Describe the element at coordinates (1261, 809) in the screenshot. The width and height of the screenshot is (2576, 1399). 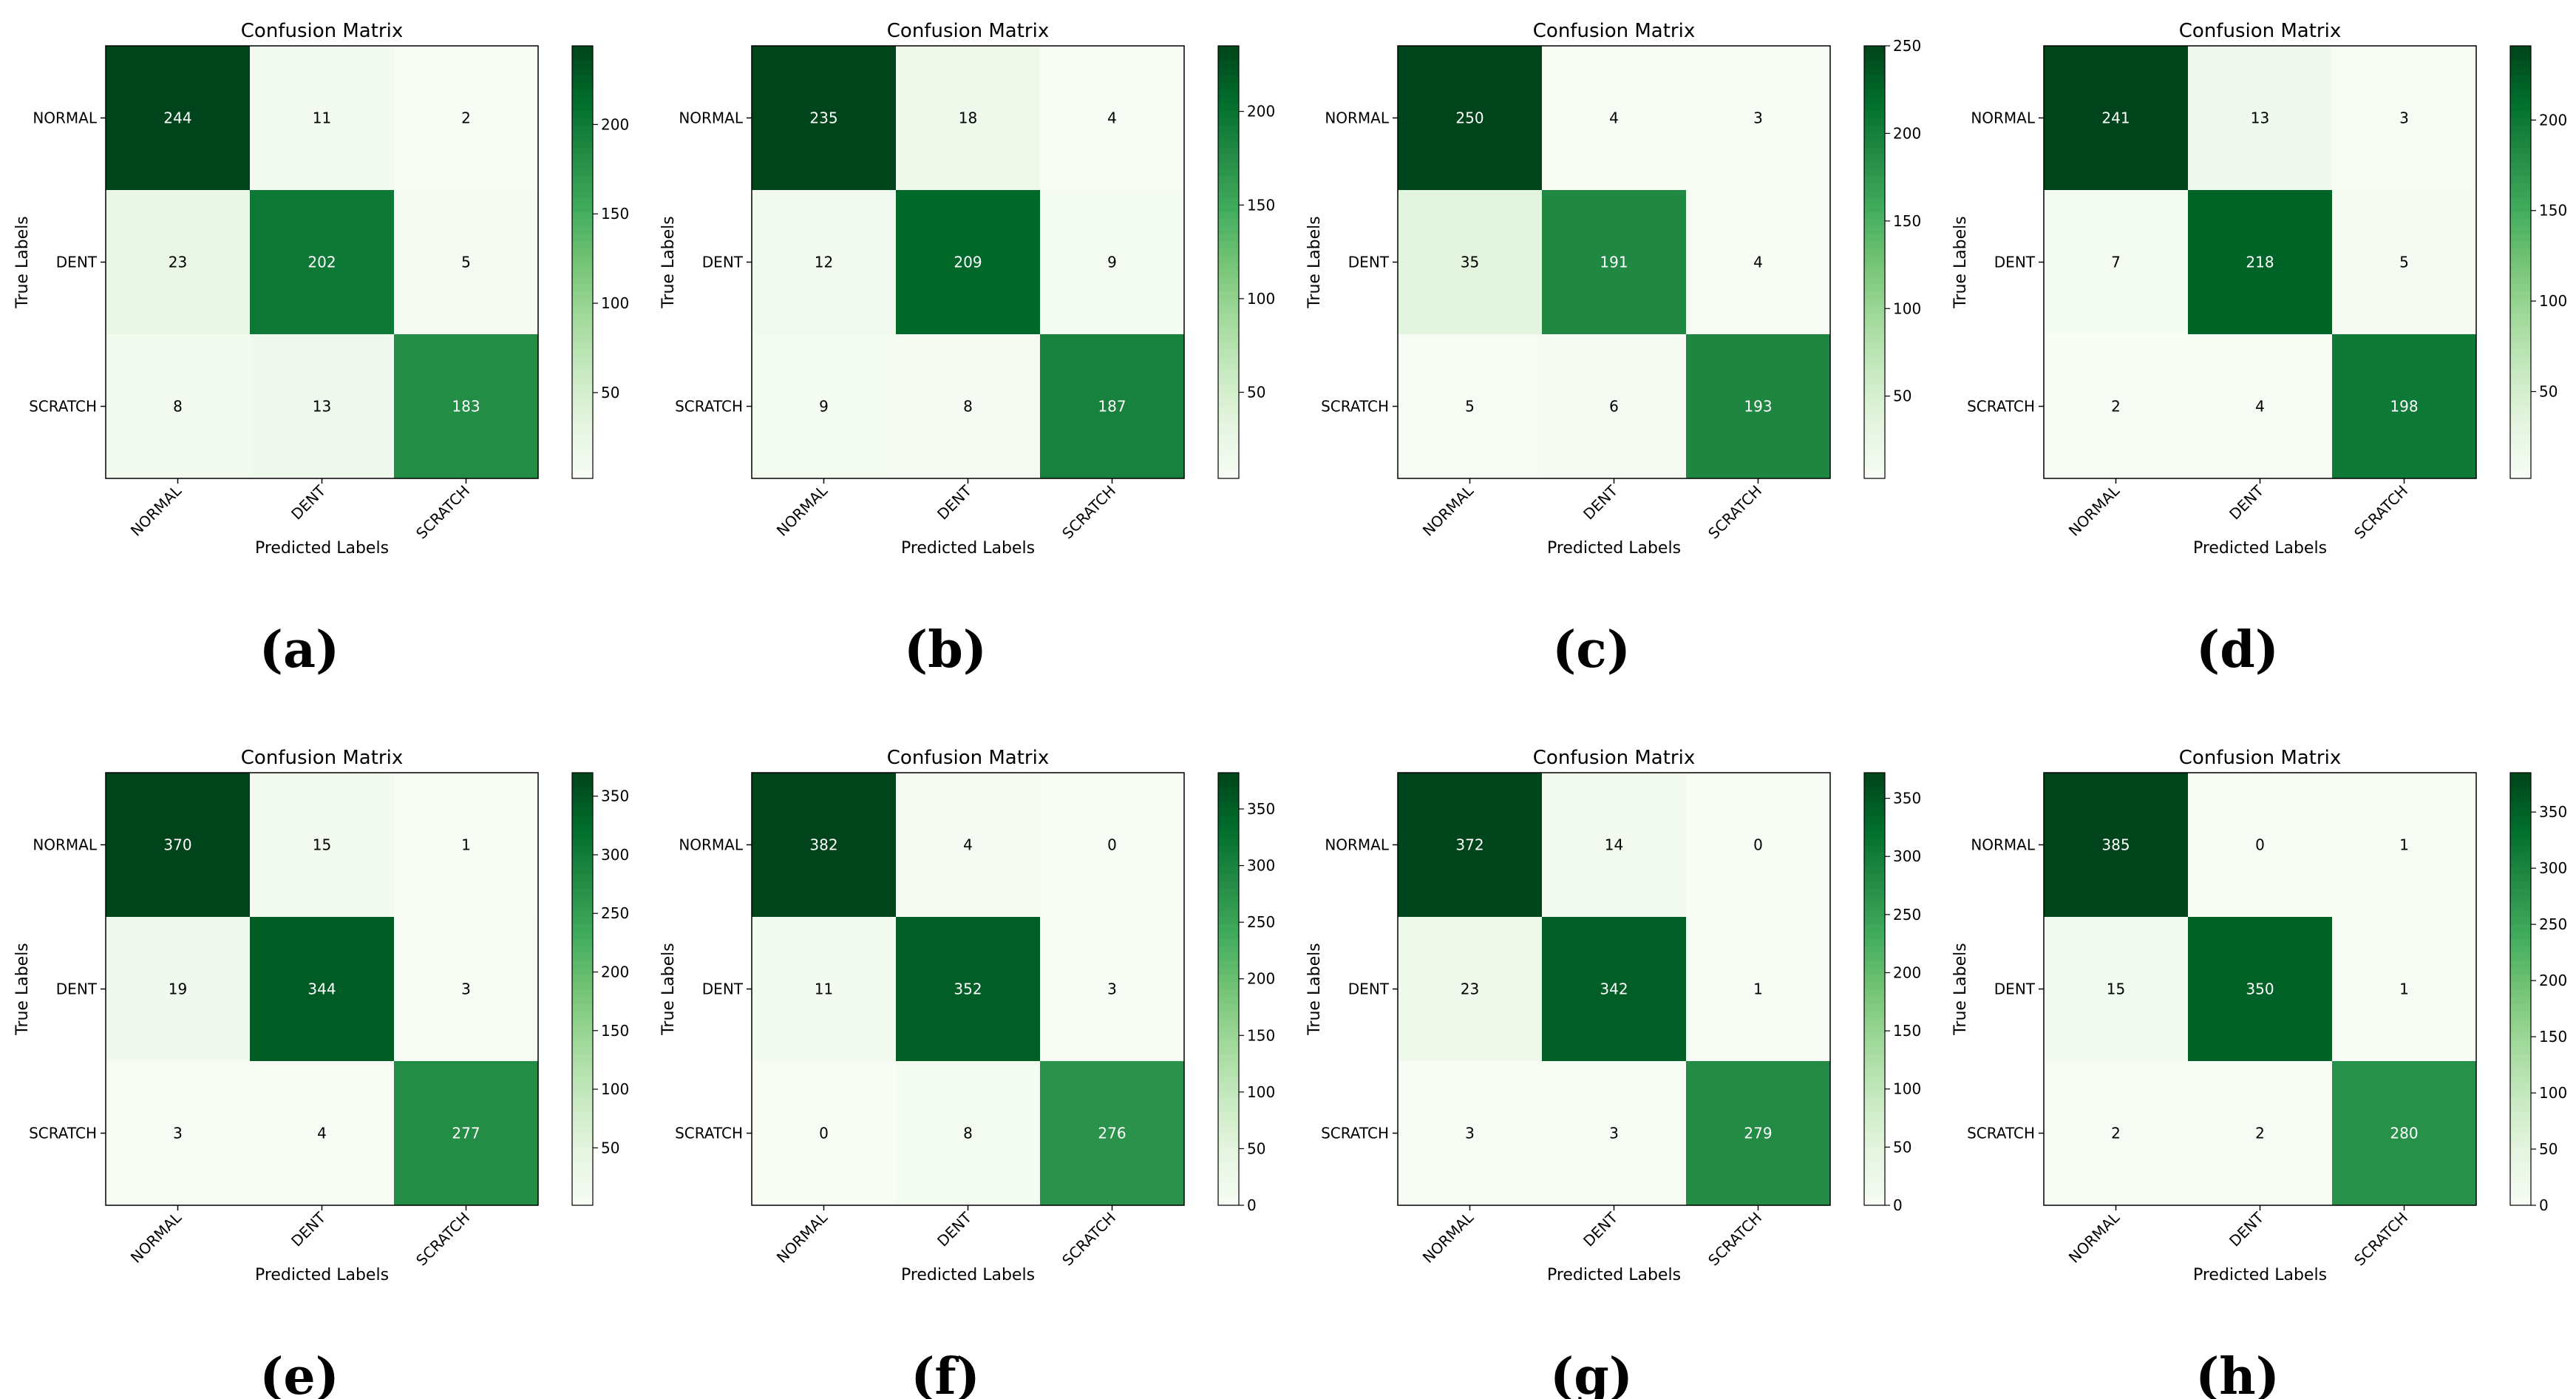
I see `colorbar-tick-label: 350` at that location.